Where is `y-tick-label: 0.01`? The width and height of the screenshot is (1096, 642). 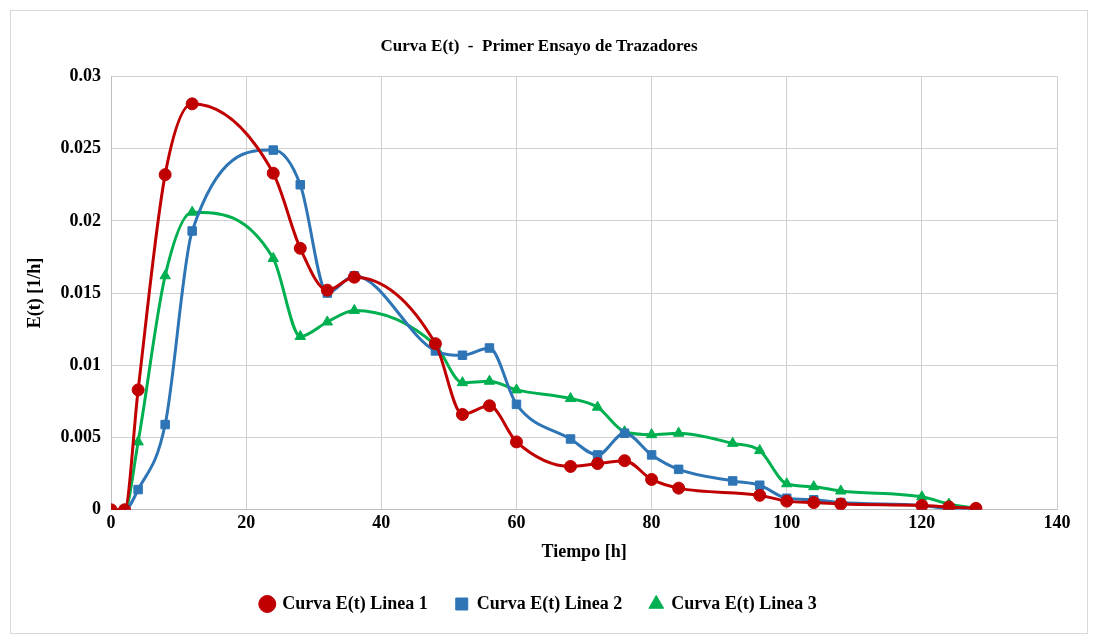
y-tick-label: 0.01 is located at coordinates (85, 363).